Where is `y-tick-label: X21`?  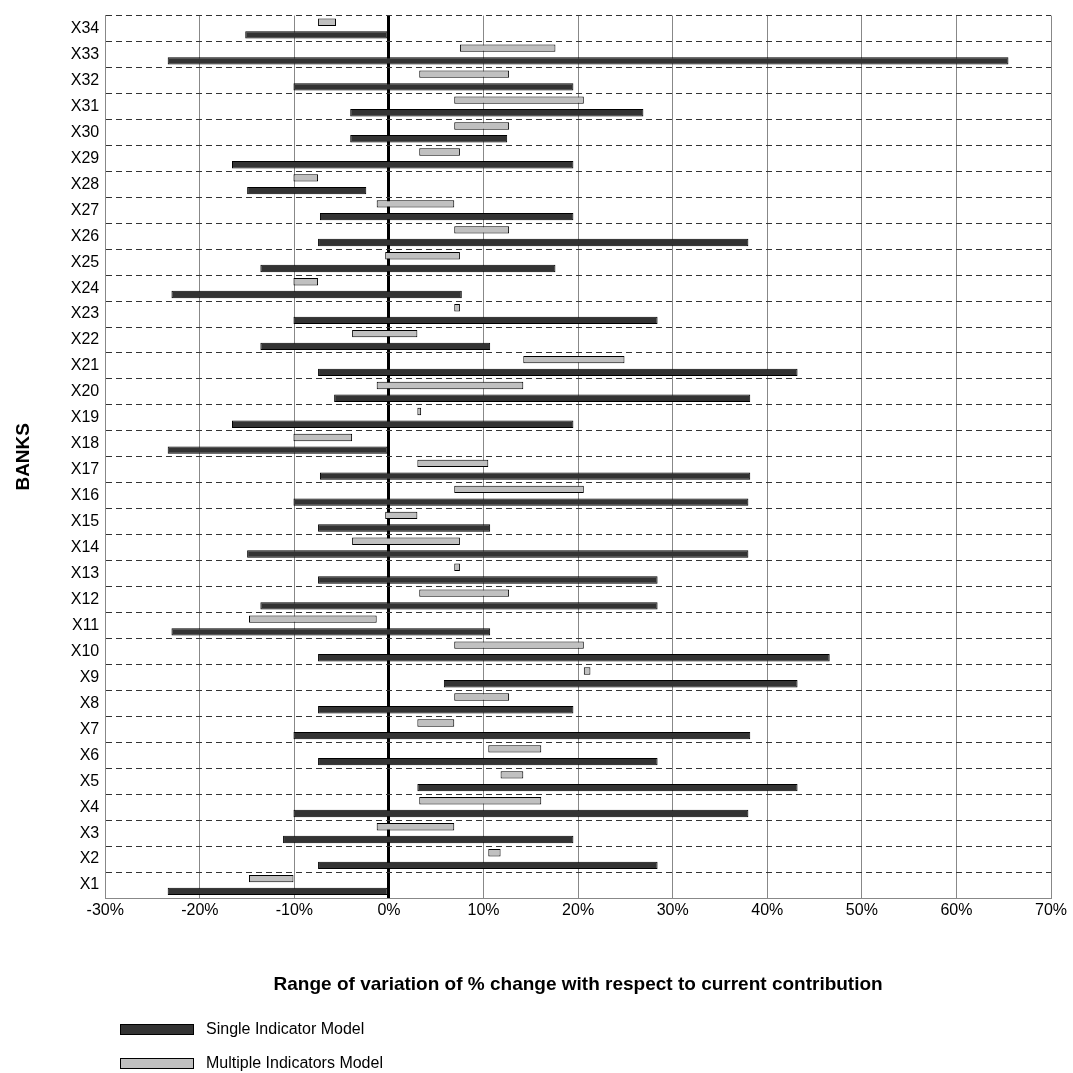 y-tick-label: X21 is located at coordinates (85, 365).